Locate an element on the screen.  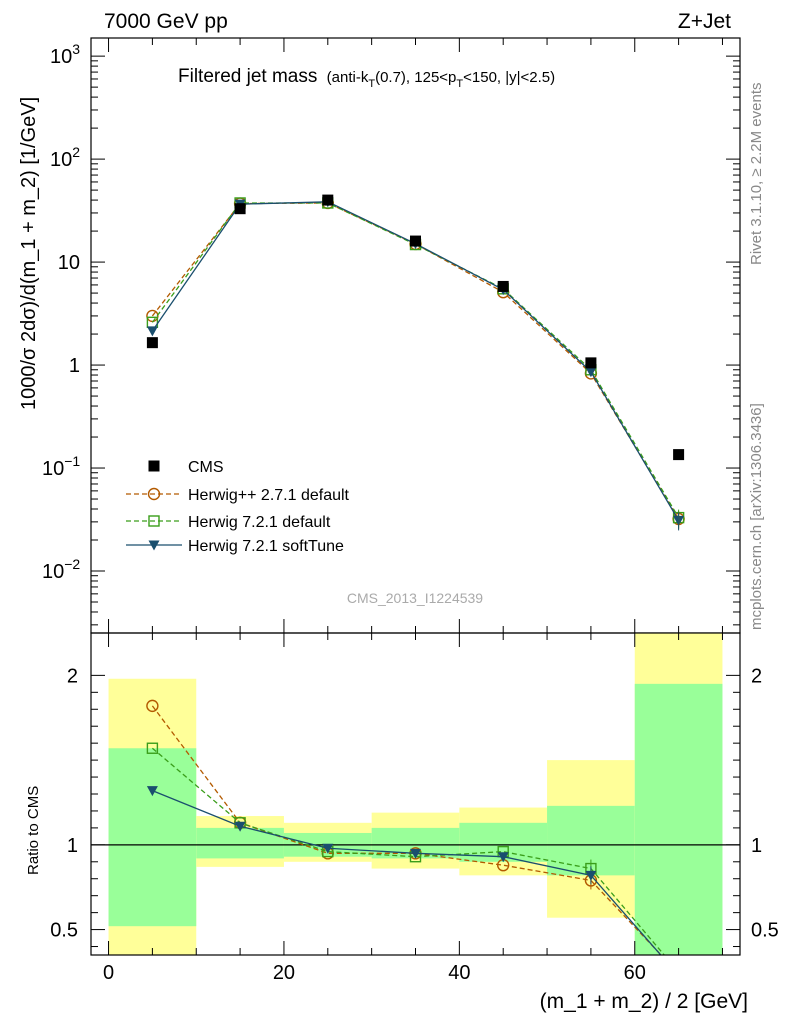
ratio-y-tick-label: 0.5 is located at coordinates (64, 931).